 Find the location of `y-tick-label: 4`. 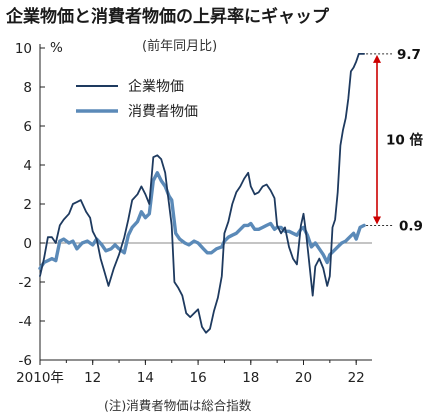

y-tick-label: 4 is located at coordinates (27, 166).